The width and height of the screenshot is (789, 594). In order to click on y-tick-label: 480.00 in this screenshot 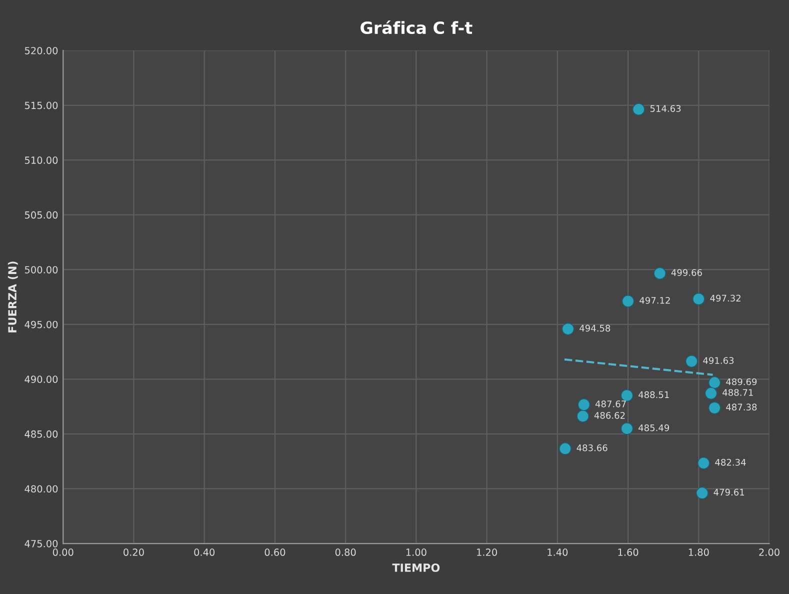, I will do `click(41, 489)`.